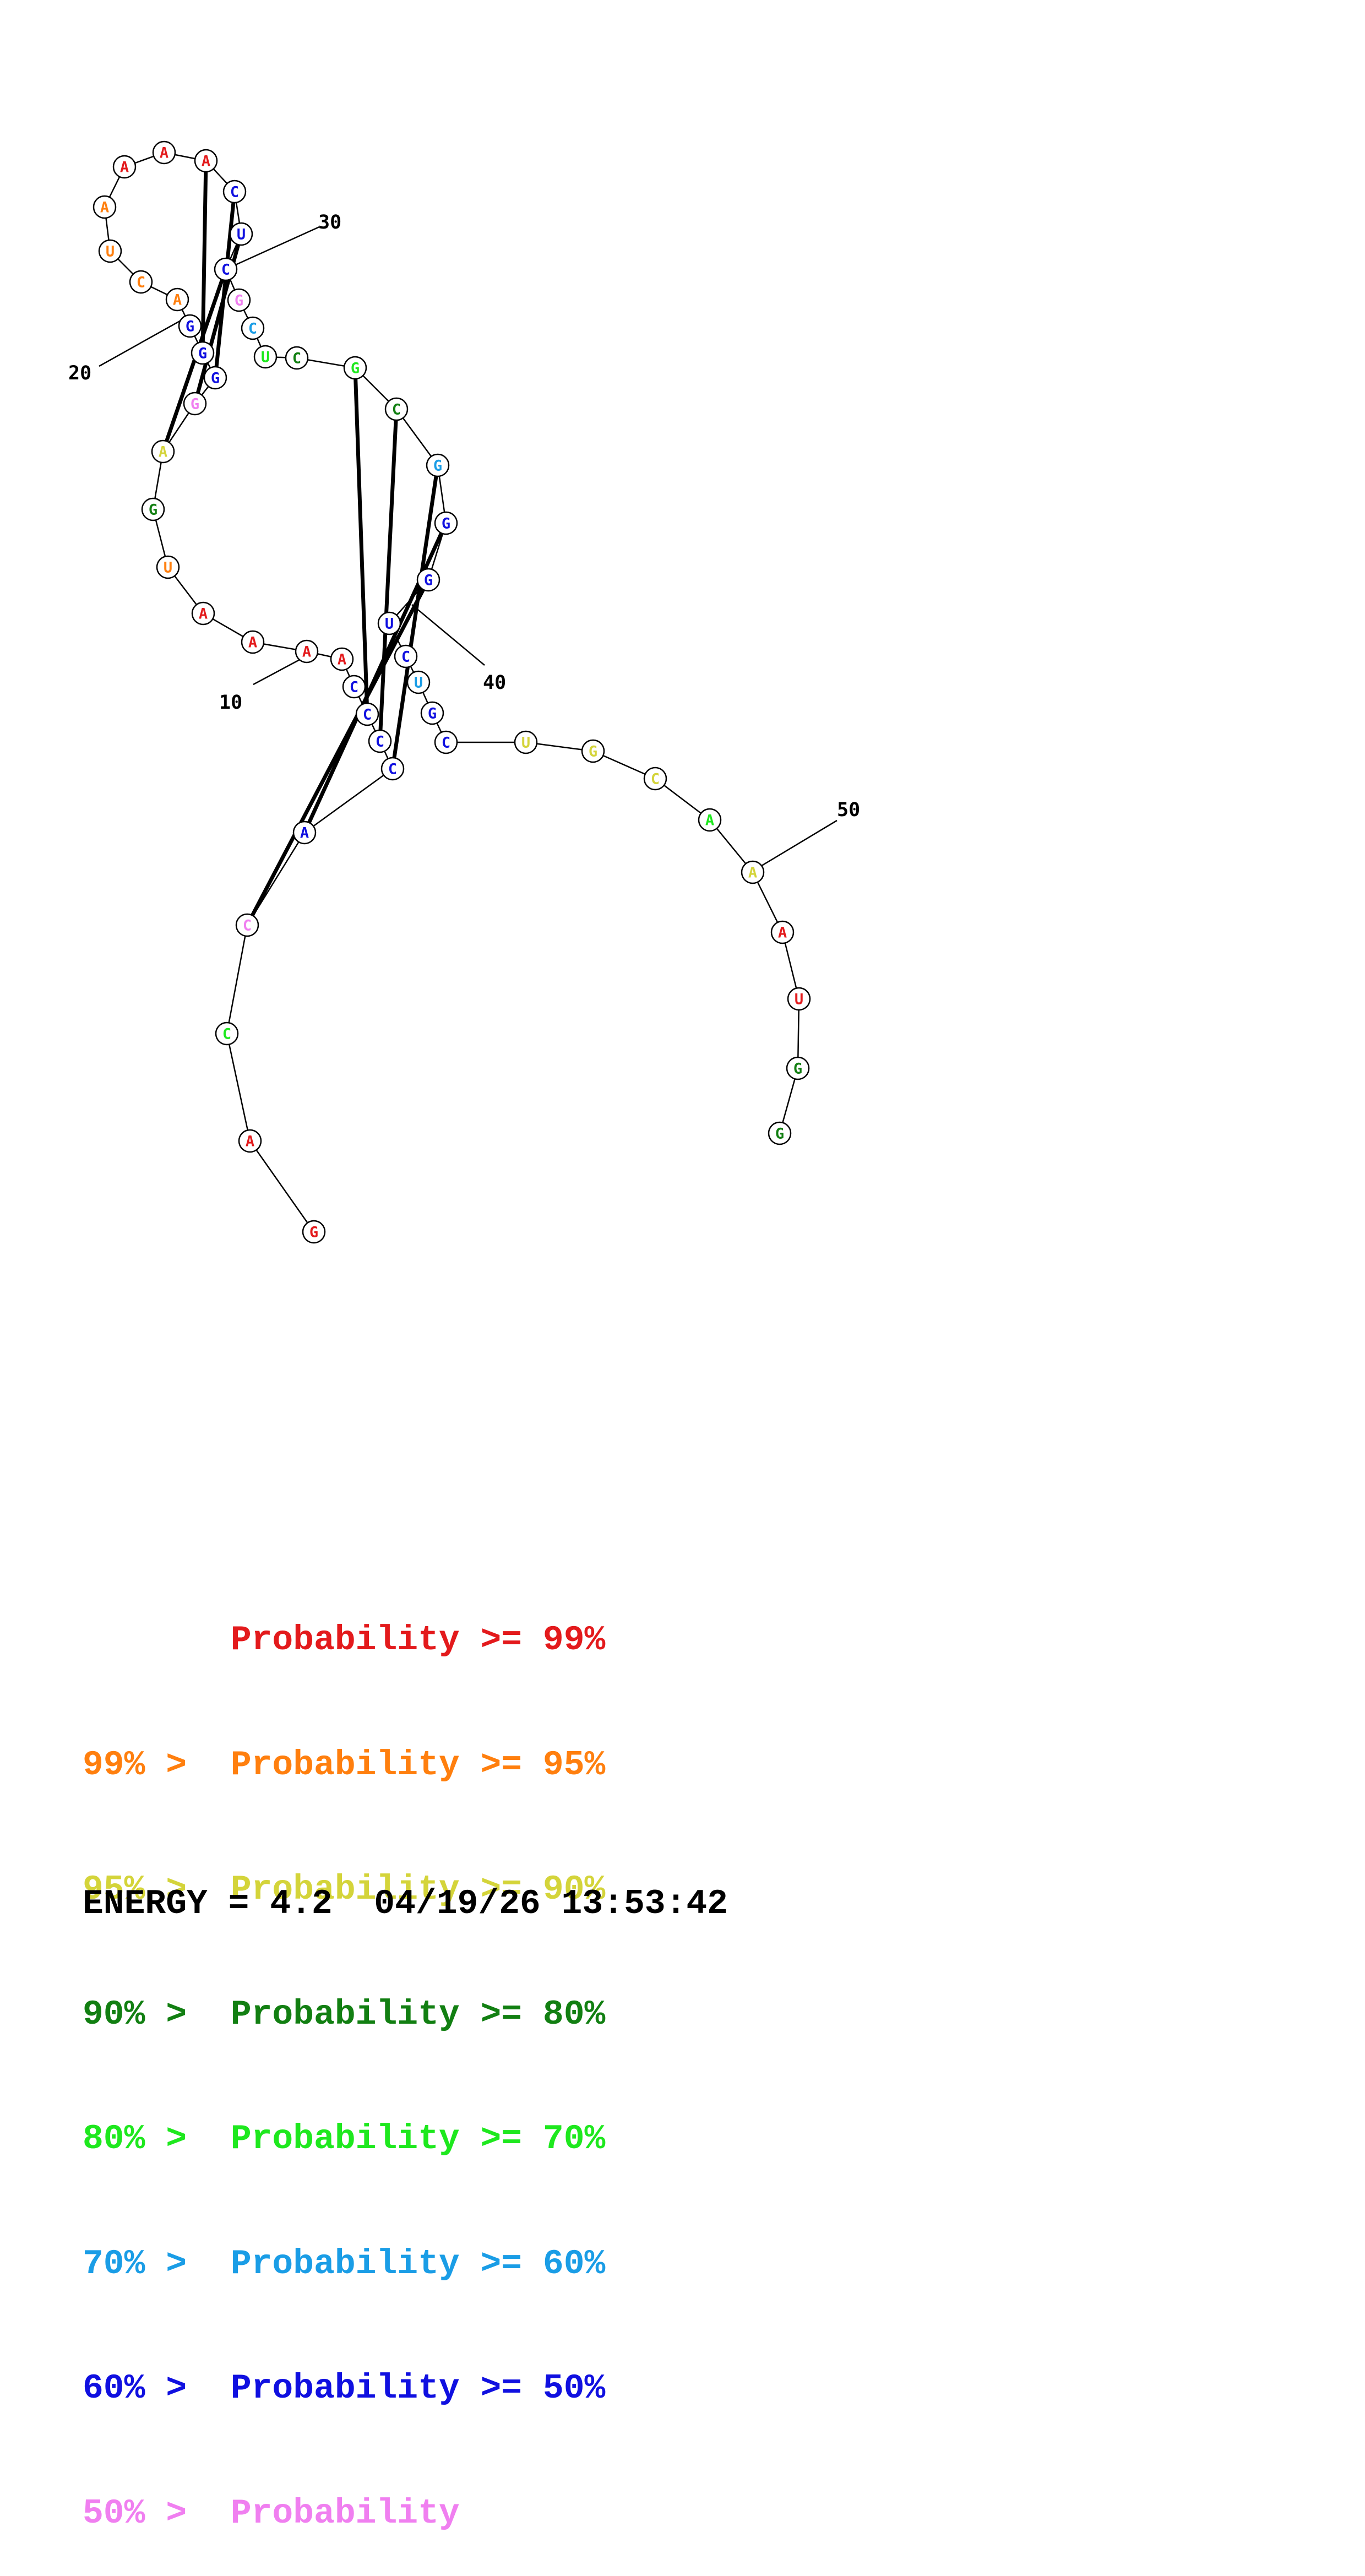 Image resolution: width=1365 pixels, height=2576 pixels. Describe the element at coordinates (543, 1889) in the screenshot. I see `legend-suffix: >= 90%` at that location.